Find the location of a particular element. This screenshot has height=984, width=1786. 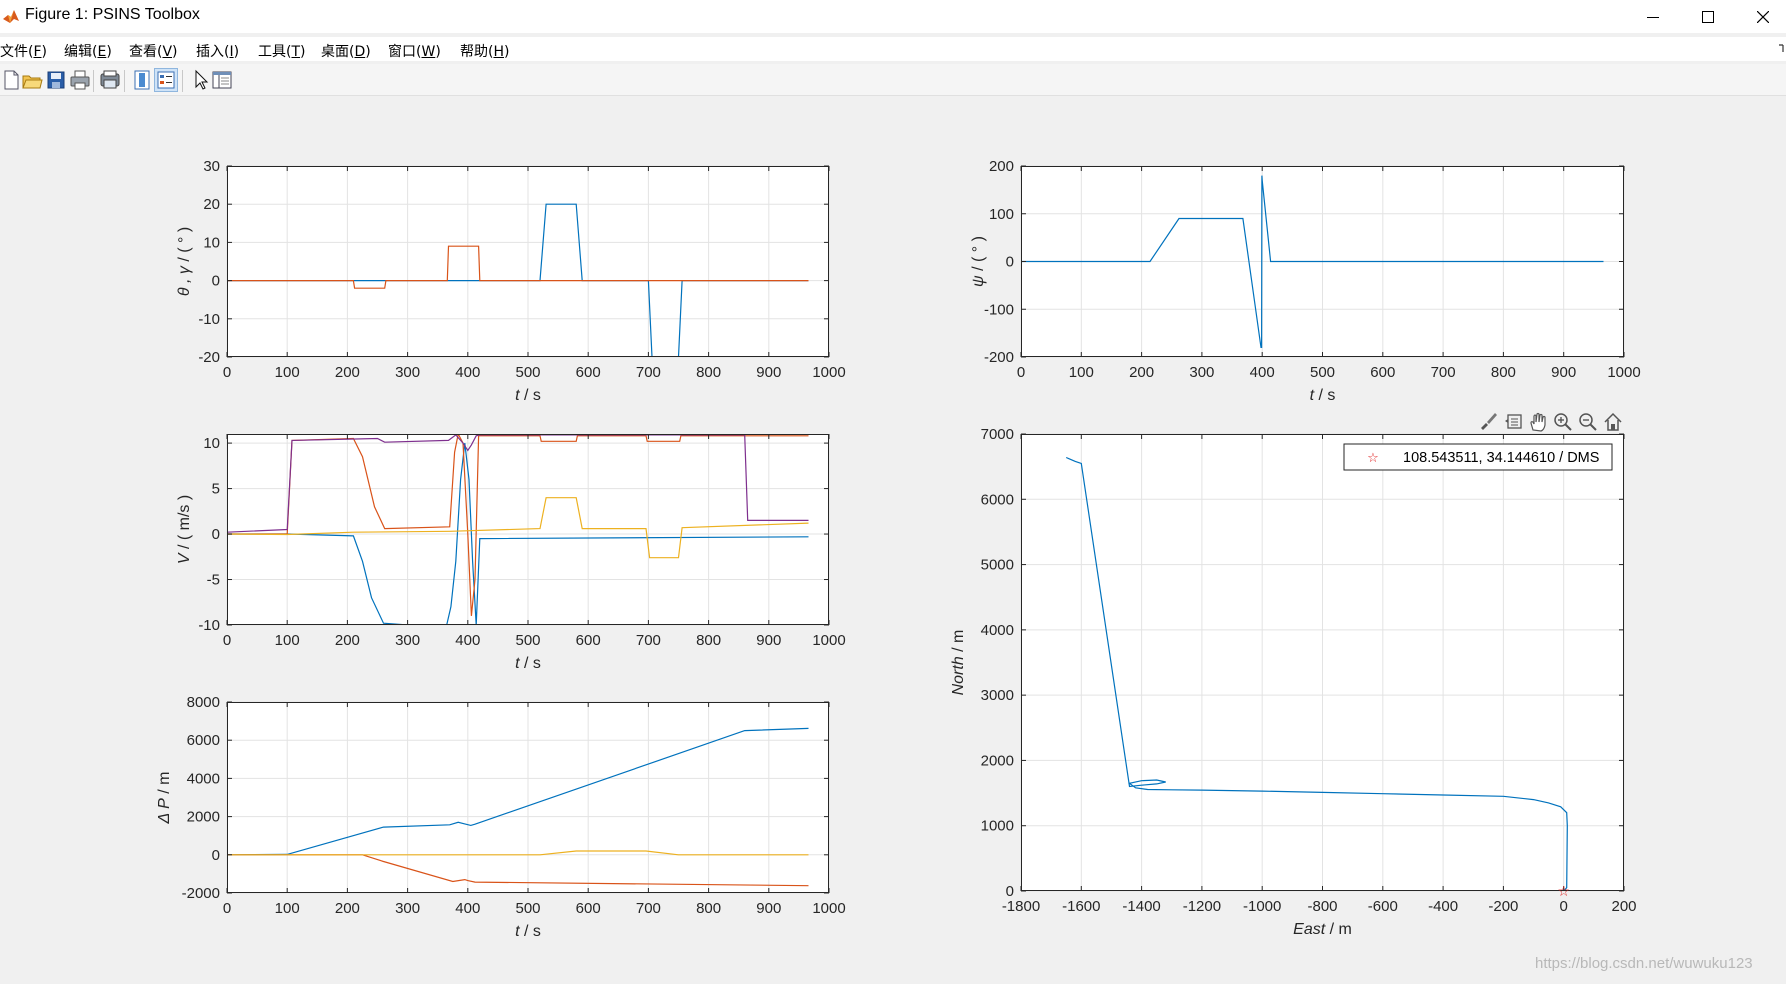

y-axis-label: Δ P / m is located at coordinates (164, 798).